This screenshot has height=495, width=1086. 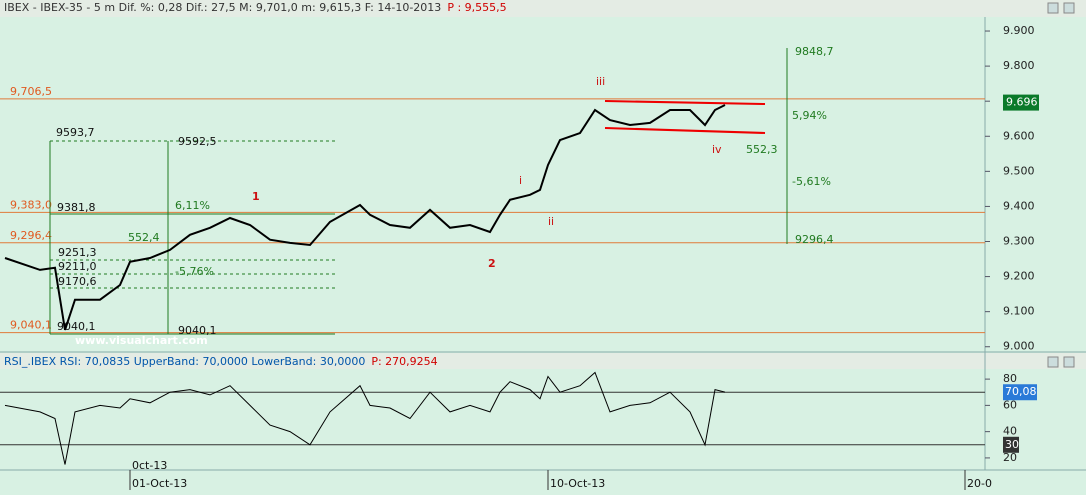 What do you see at coordinates (31, 204) in the screenshot?
I see `level-label: 9,383,0` at bounding box center [31, 204].